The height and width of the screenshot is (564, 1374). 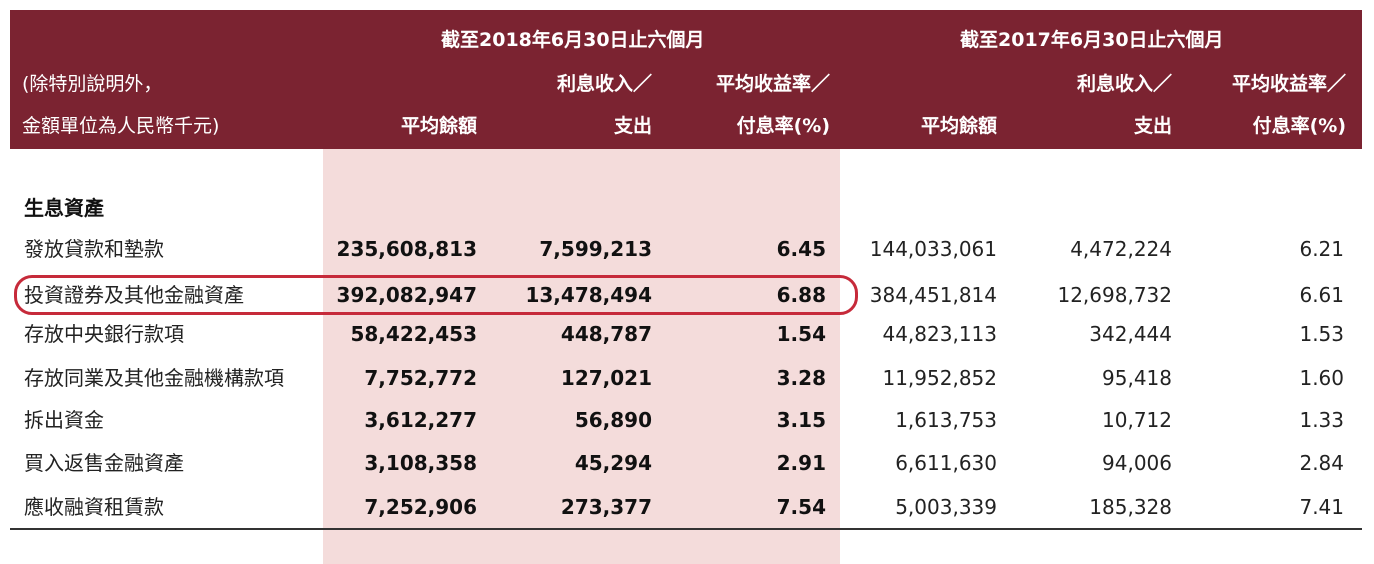 What do you see at coordinates (134, 295) in the screenshot?
I see `row-label: 投資證券及其他金融資產` at bounding box center [134, 295].